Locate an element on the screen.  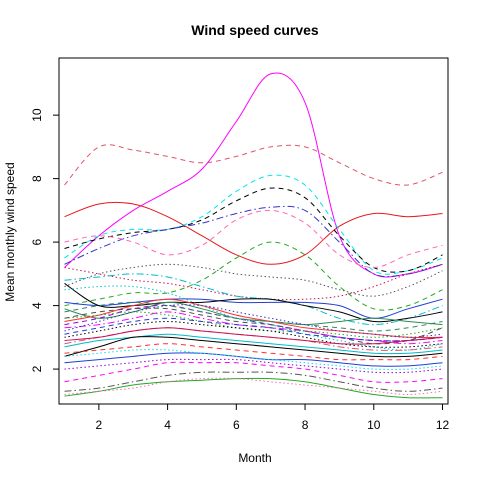
y-tick-label: 8 is located at coordinates (37, 178).